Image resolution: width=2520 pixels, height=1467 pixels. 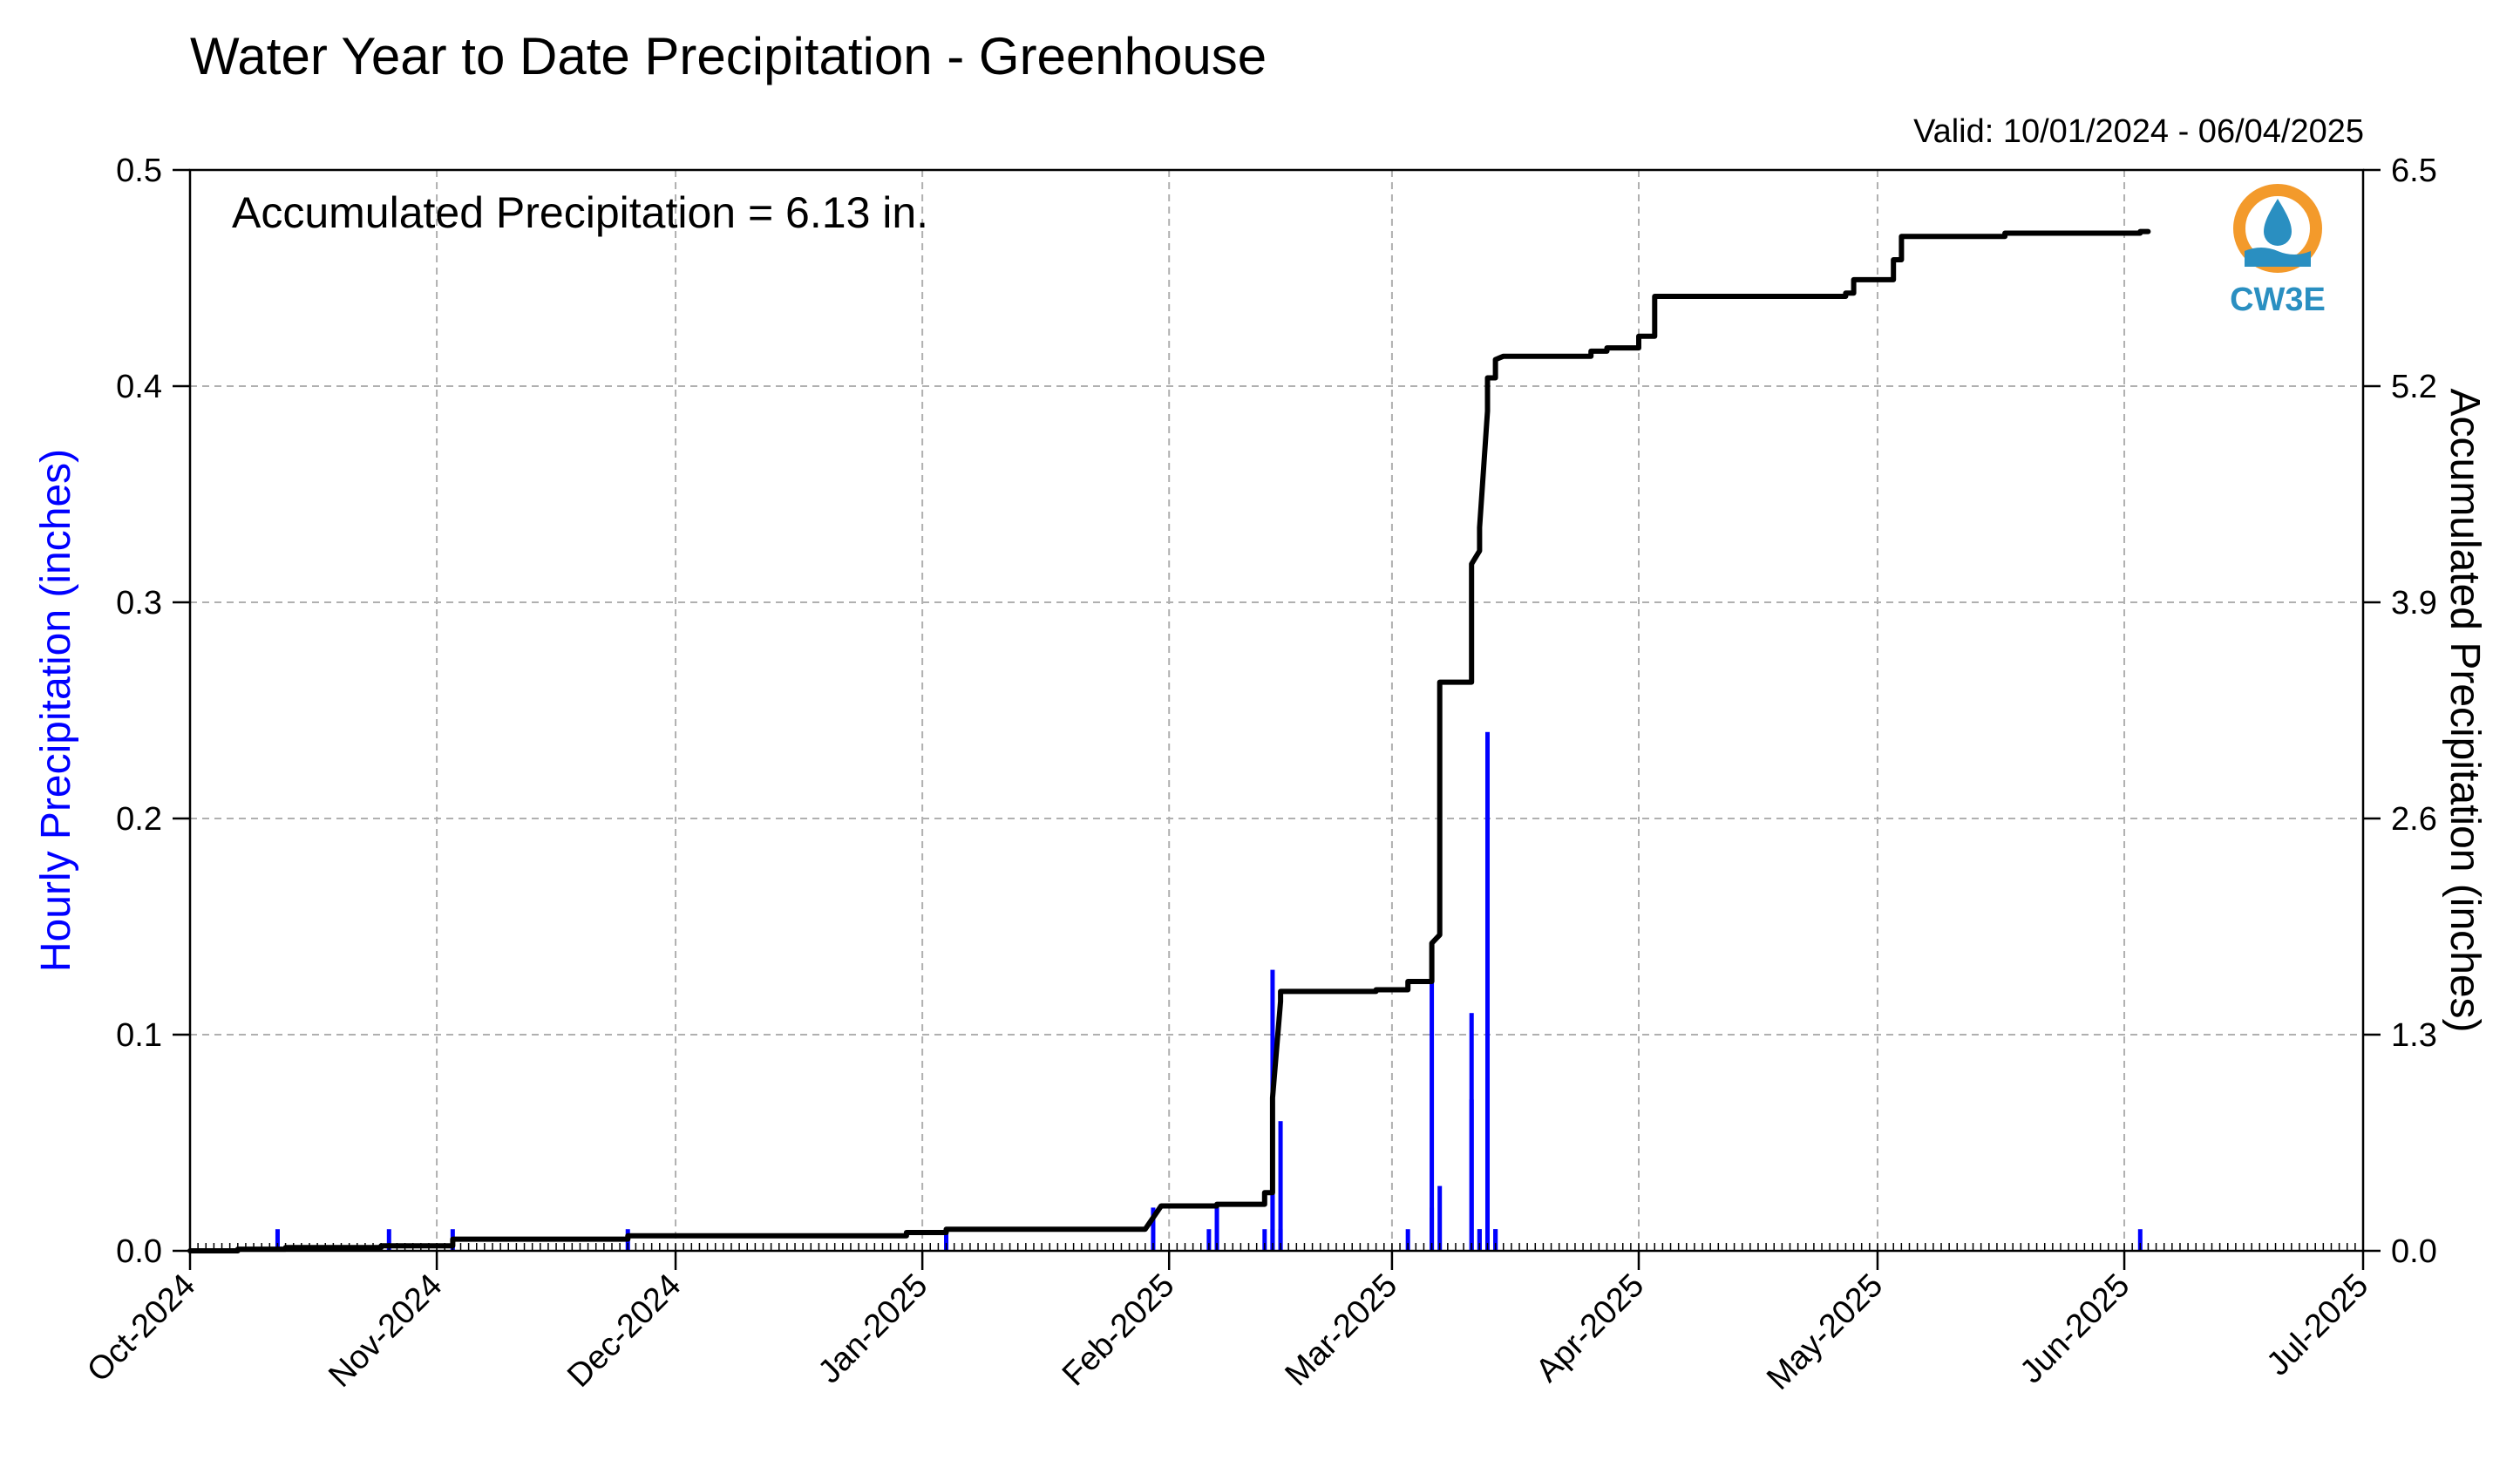 What do you see at coordinates (139, 603) in the screenshot?
I see `y-left-tick-label: 0.3` at bounding box center [139, 603].